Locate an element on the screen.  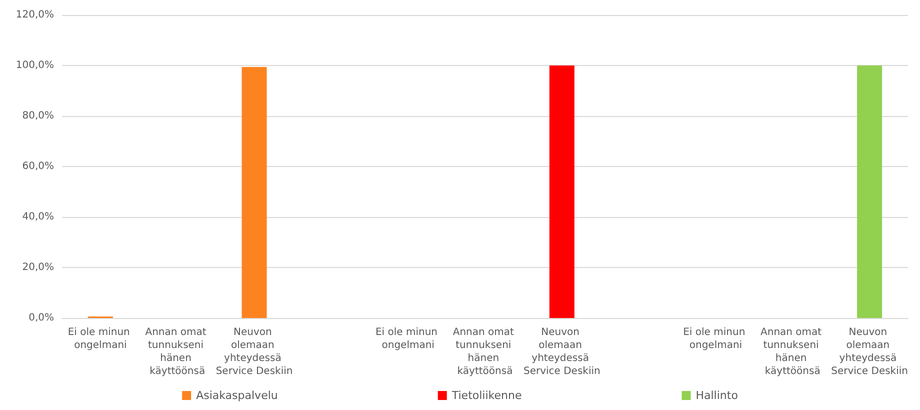
y-tick-label: 120,0% is located at coordinates (35, 15).